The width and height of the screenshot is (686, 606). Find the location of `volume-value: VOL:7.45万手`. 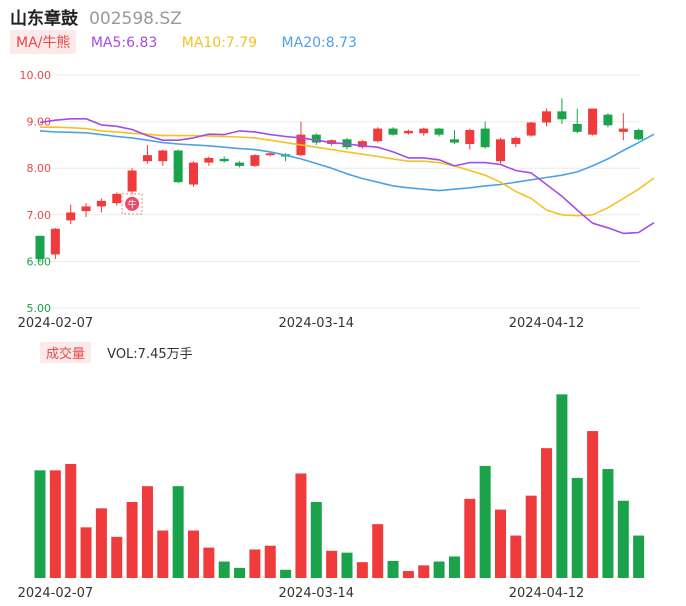

volume-value: VOL:7.45万手 is located at coordinates (150, 354).